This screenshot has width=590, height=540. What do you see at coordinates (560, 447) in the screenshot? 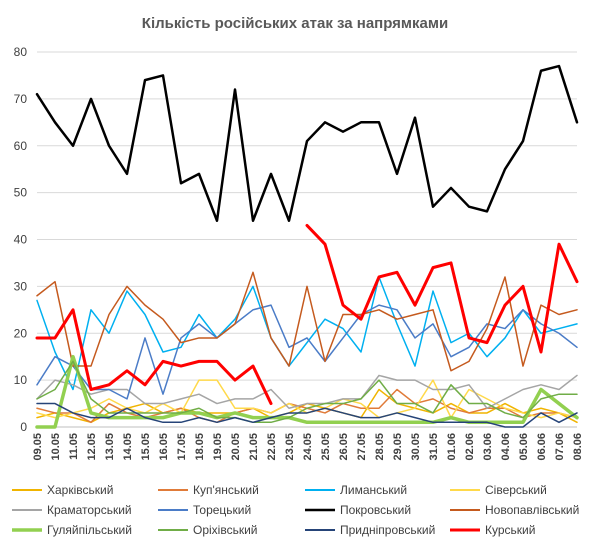
I see `x-tick-label: 07.06` at bounding box center [560, 447].